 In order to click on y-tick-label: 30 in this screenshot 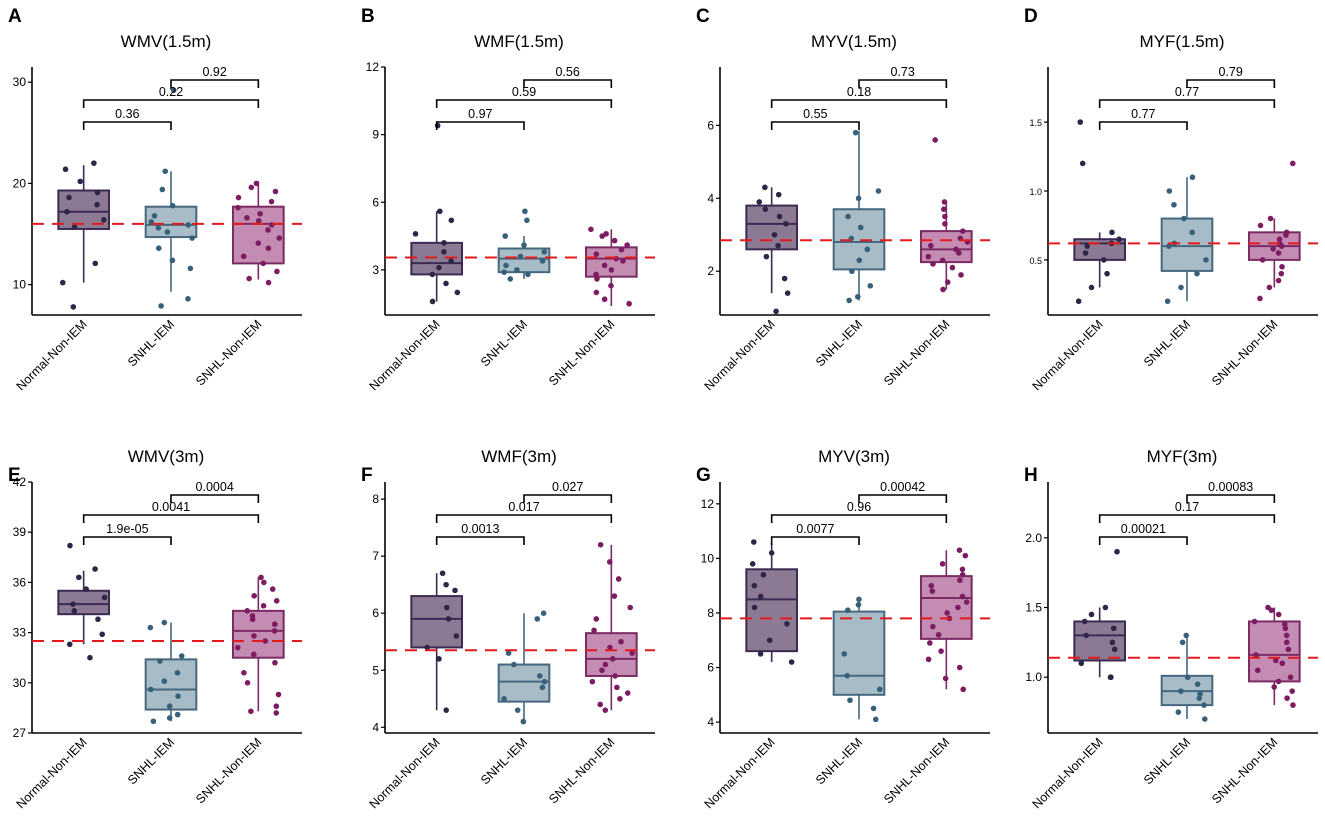, I will do `click(20, 82)`.